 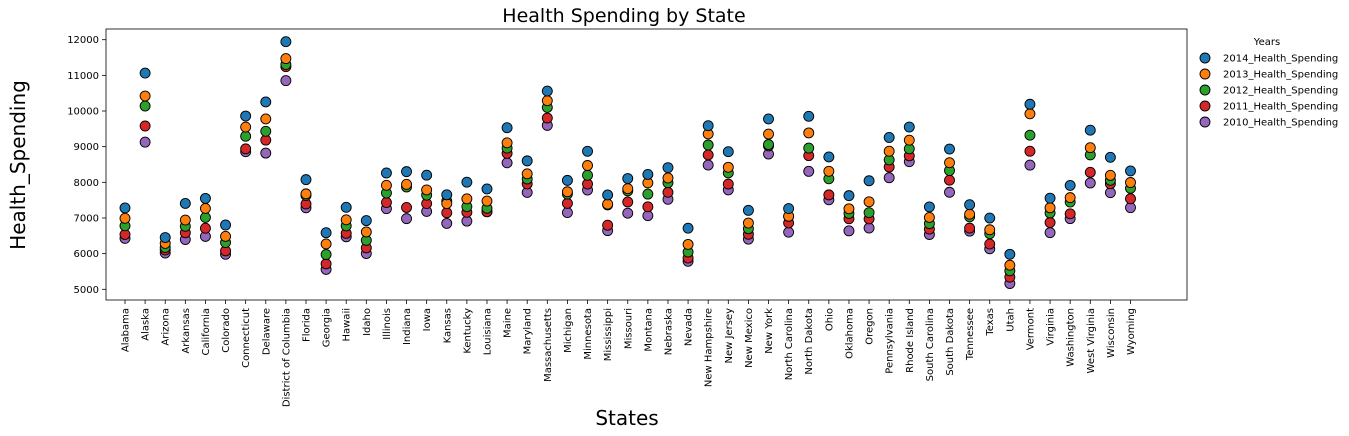 I want to click on point-2013-health-spending-district-of-columbia, so click(x=286, y=59).